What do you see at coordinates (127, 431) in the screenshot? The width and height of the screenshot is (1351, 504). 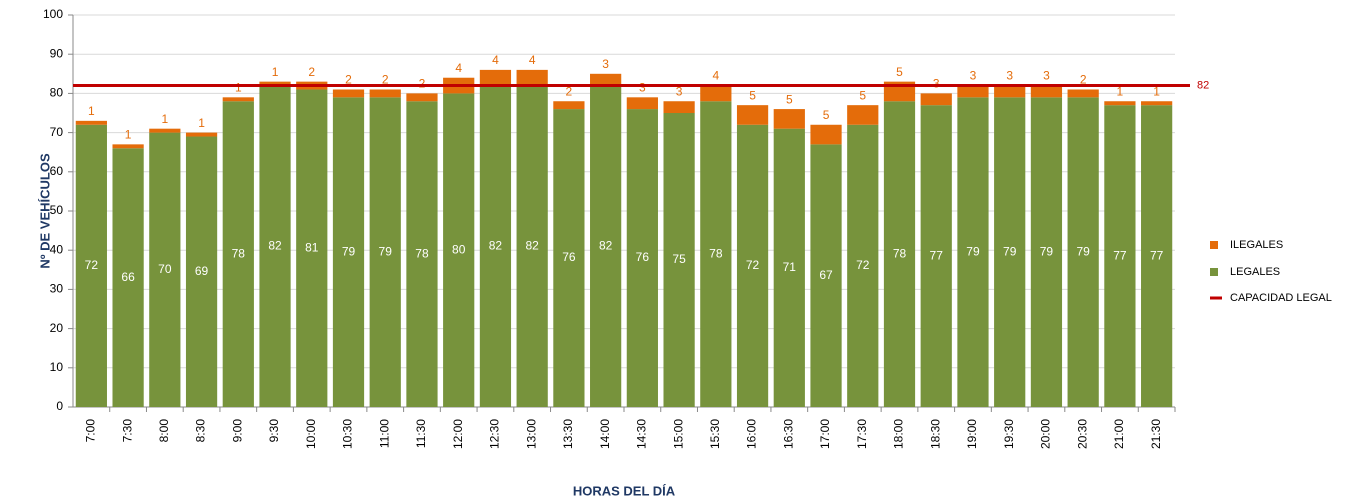 I see `x-tick-label: 7:30` at bounding box center [127, 431].